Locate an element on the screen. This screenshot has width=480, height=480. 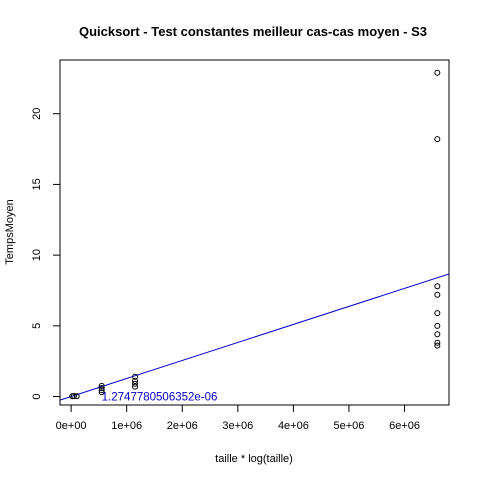
y-axis: 0 5 10 15 20 is located at coordinates (46, 254).